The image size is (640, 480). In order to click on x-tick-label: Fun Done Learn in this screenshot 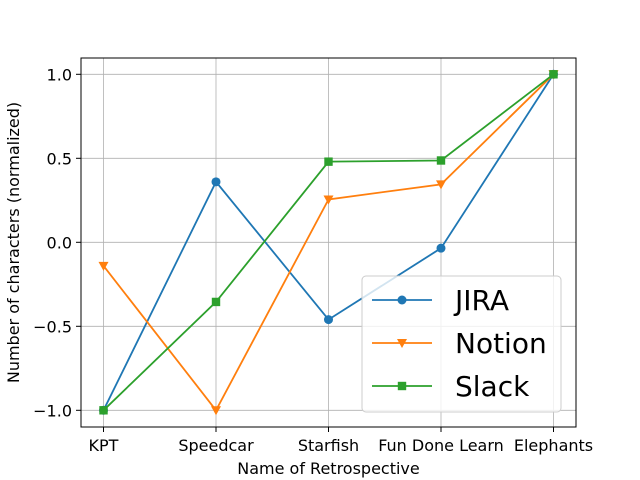, I will do `click(441, 445)`.